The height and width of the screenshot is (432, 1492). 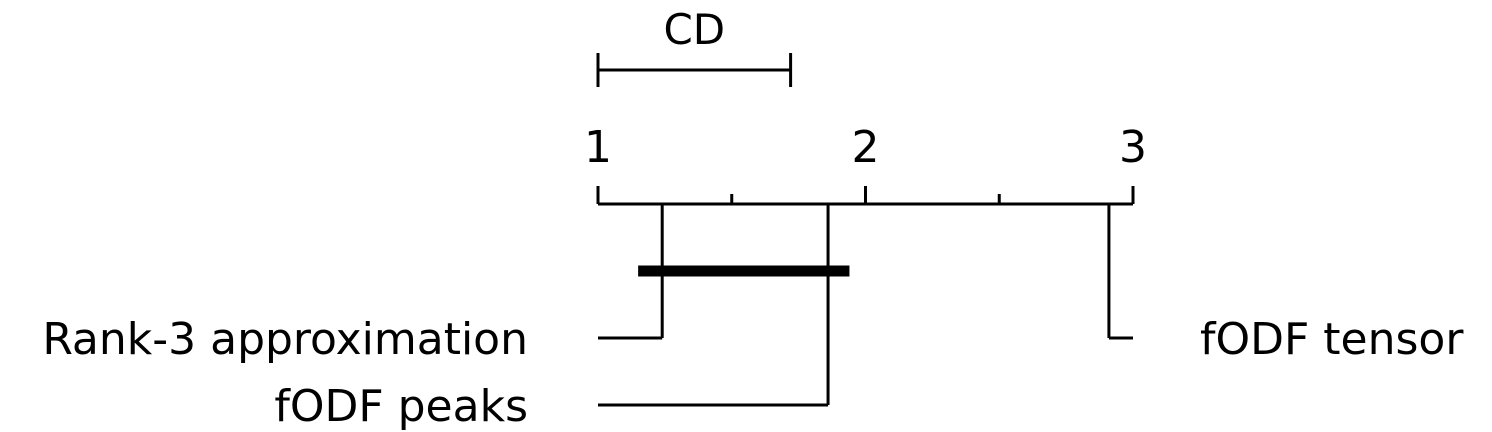 I want to click on method-label-rank-3-approximation: Rank-3 approximation, so click(x=285, y=339).